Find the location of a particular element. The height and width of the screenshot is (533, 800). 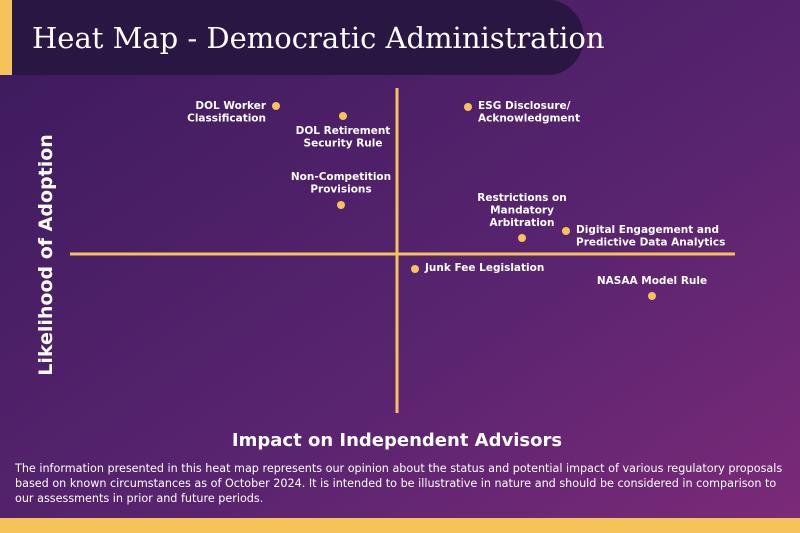

x-axis-label: Impact on Independent Advisors is located at coordinates (397, 440).